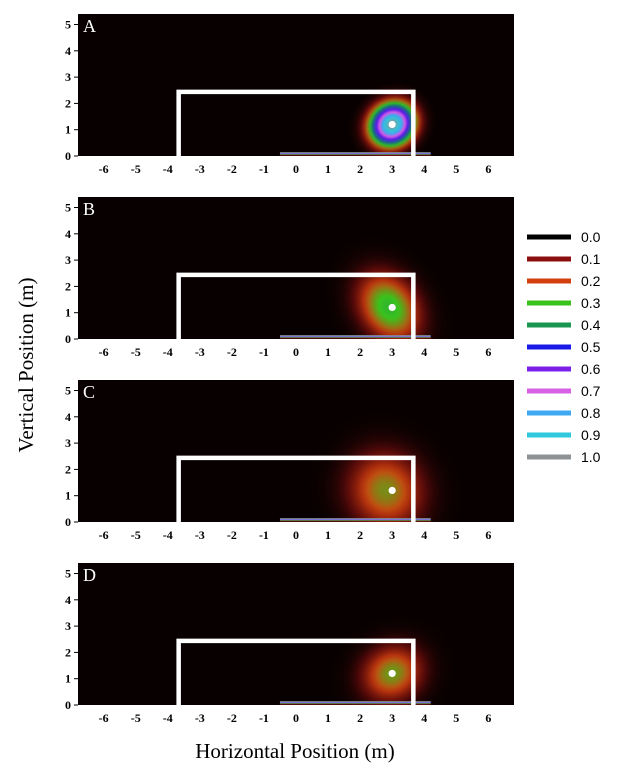 The height and width of the screenshot is (784, 620). What do you see at coordinates (89, 392) in the screenshot?
I see `panel-letter: C` at bounding box center [89, 392].